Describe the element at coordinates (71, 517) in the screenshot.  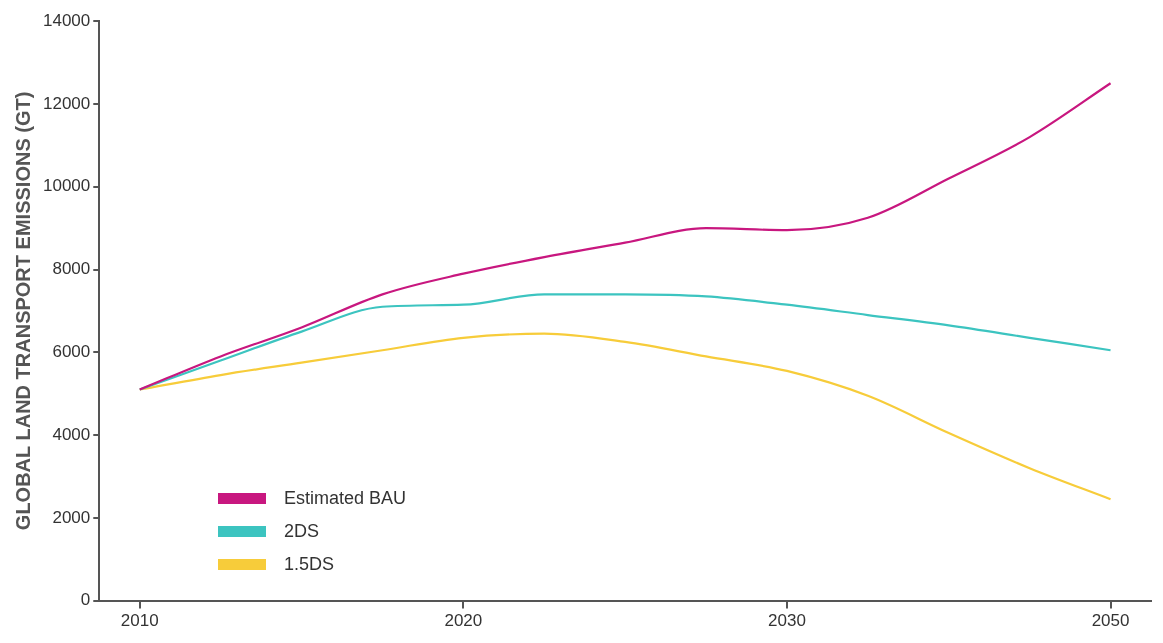
I see `y-tick-label: 2000` at that location.